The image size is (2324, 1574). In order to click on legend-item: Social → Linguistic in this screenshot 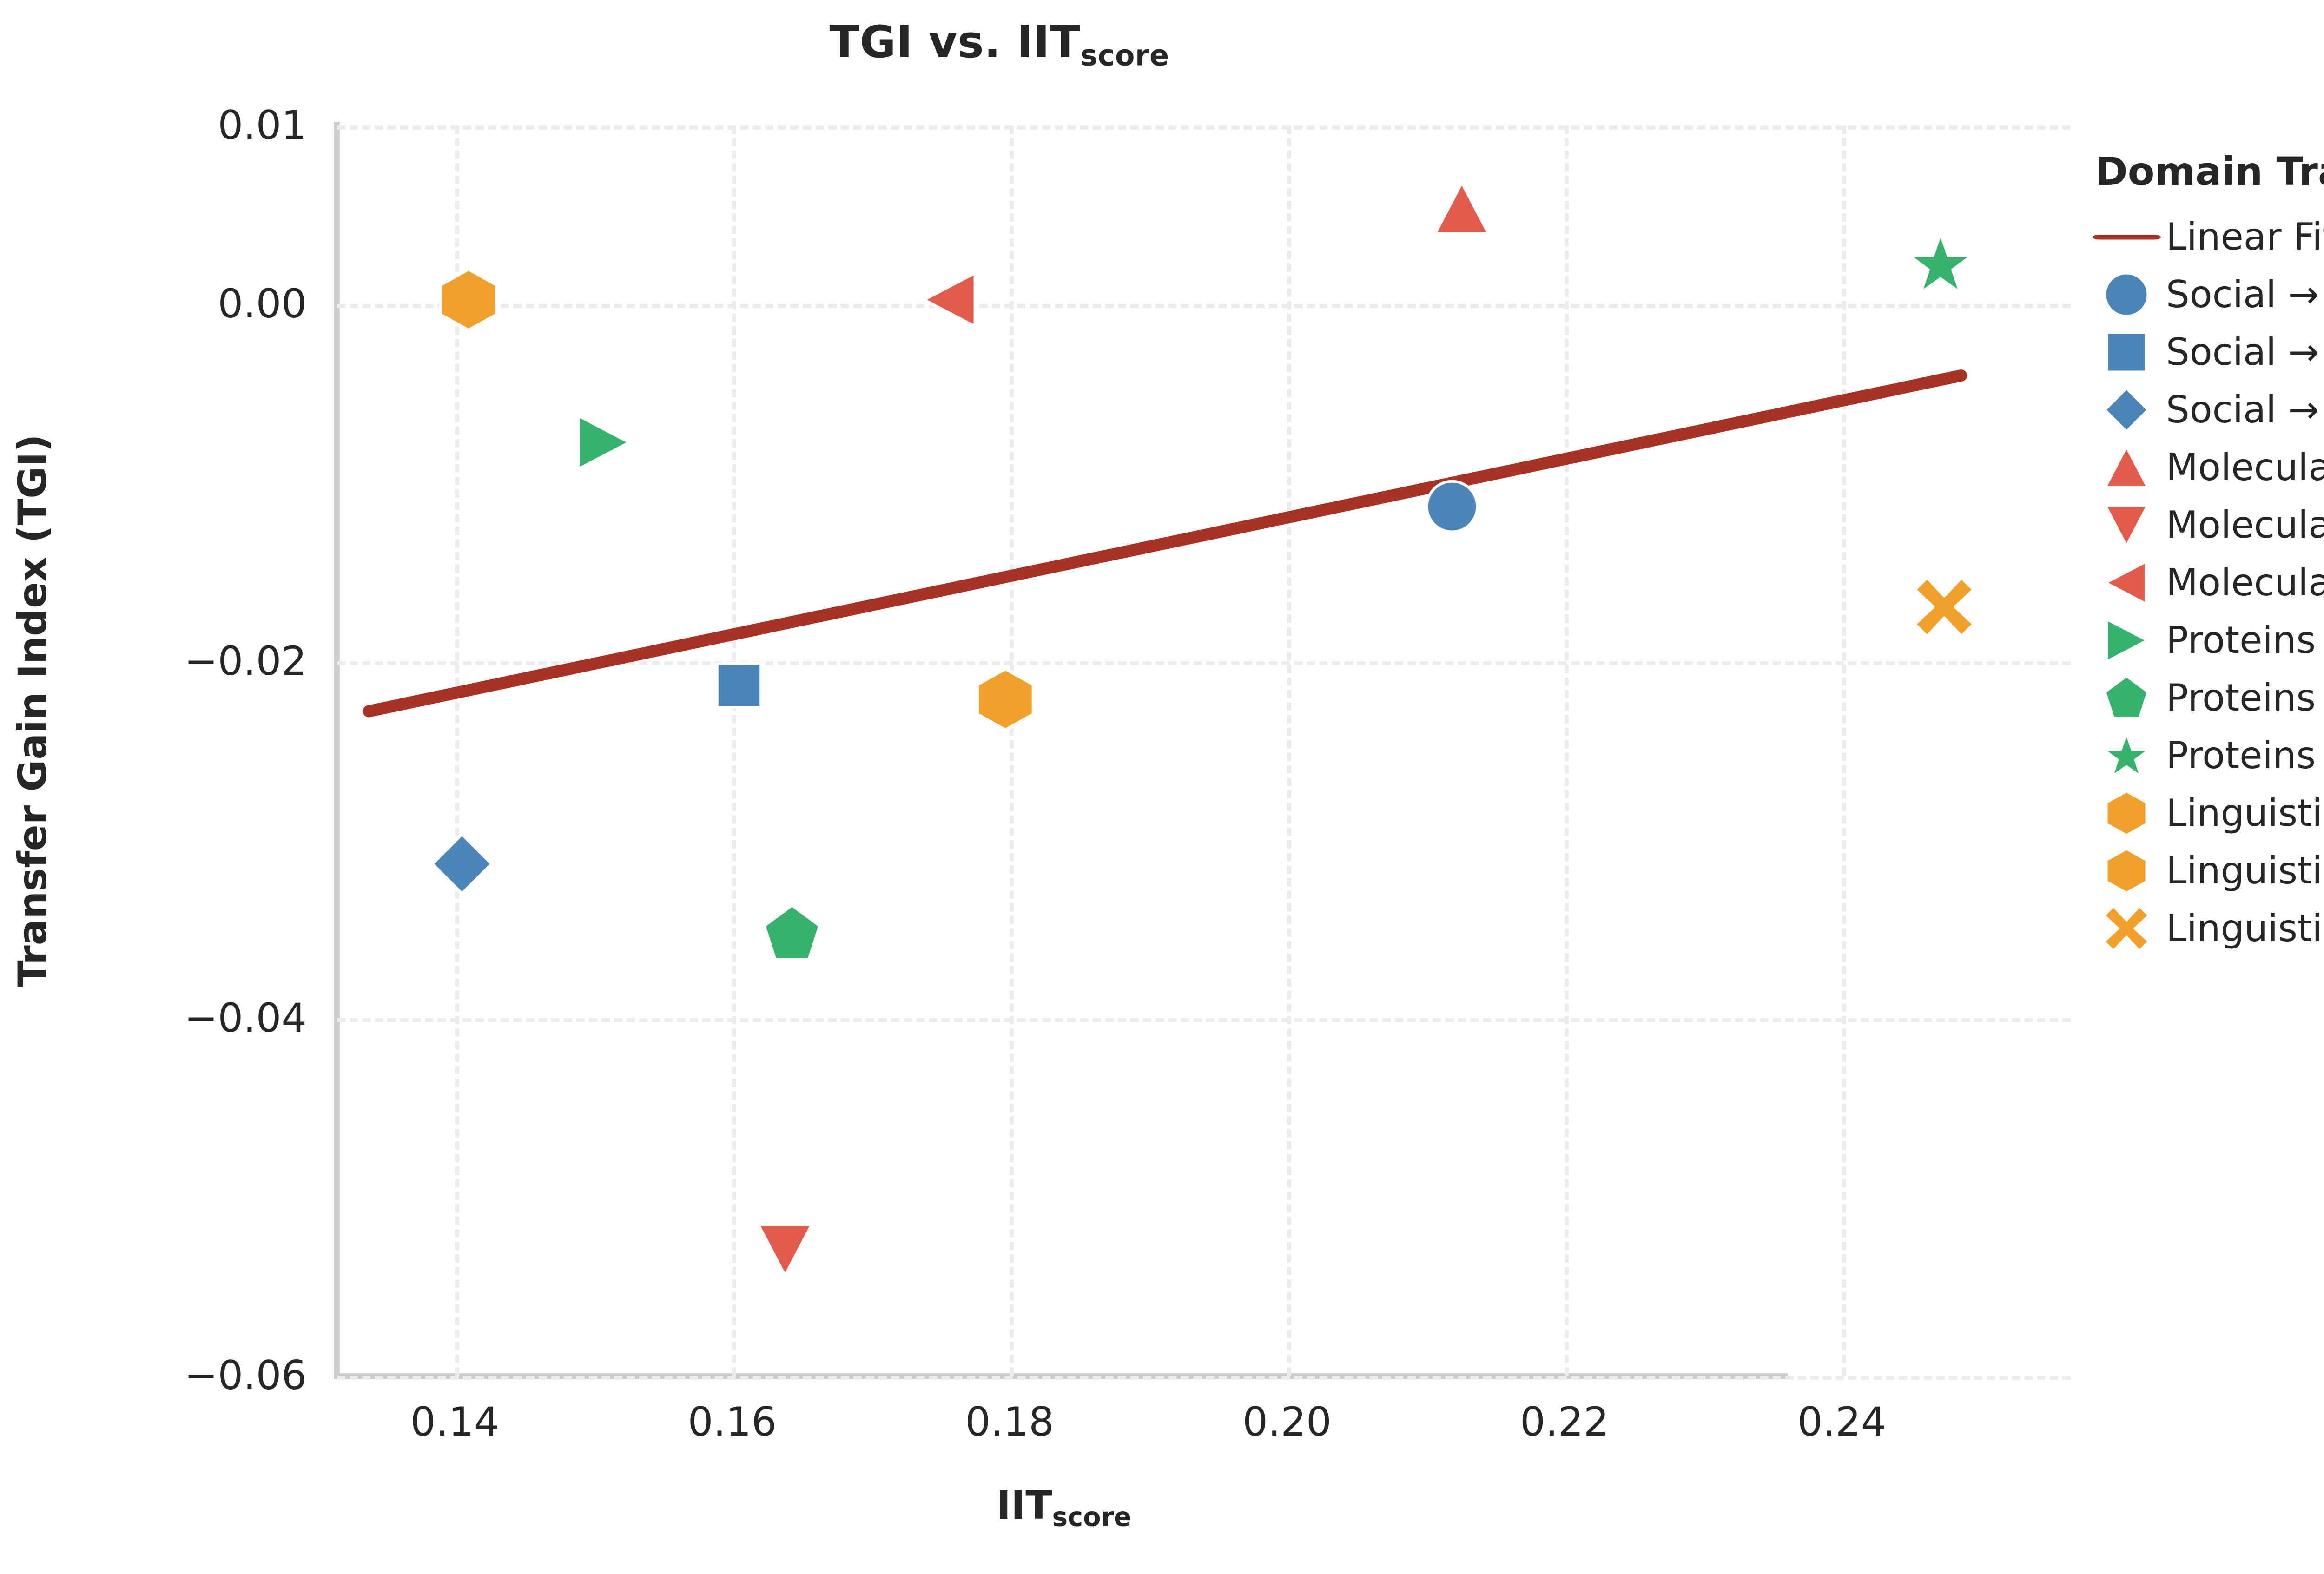, I will do `click(2205, 410)`.